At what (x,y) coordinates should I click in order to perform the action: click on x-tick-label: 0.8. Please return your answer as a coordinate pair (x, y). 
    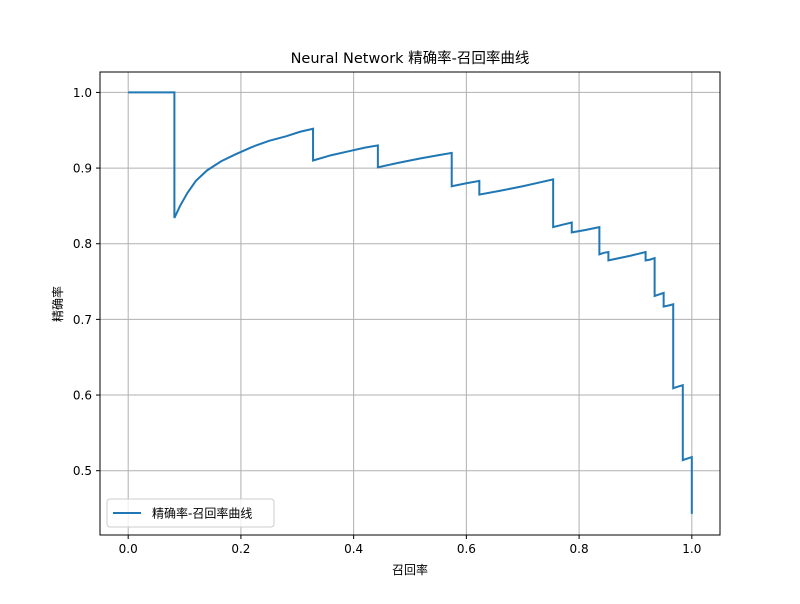
    Looking at the image, I should click on (579, 549).